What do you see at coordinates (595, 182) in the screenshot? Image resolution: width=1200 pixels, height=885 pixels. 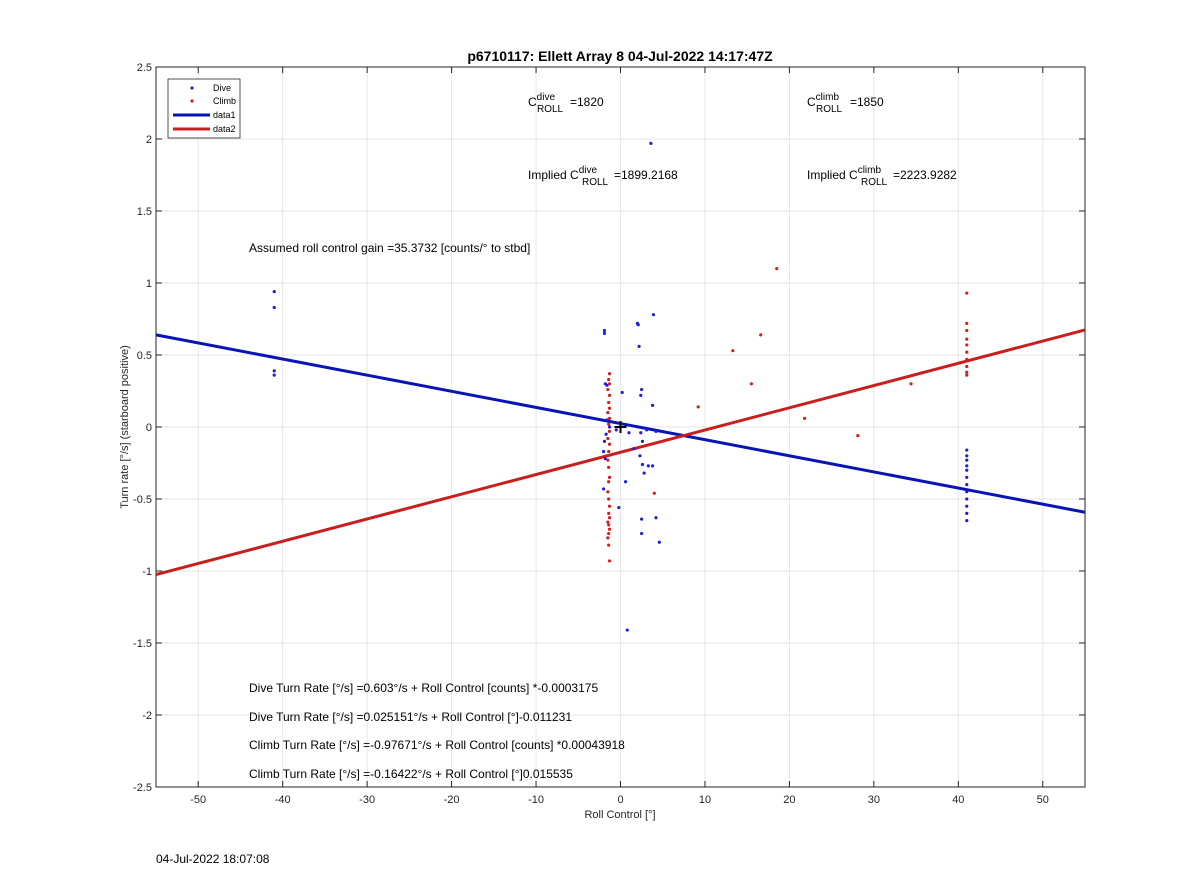 I see `implied-dive-sub: ROLL` at bounding box center [595, 182].